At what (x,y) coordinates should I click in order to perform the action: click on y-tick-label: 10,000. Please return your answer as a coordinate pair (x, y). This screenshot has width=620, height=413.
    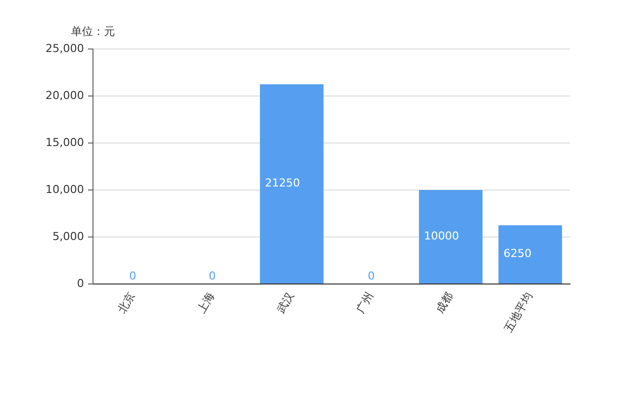
    Looking at the image, I should click on (65, 189).